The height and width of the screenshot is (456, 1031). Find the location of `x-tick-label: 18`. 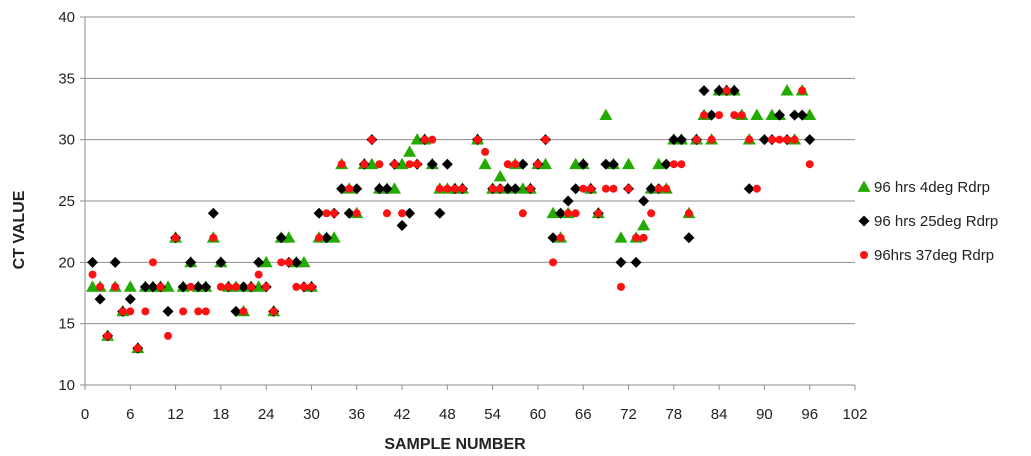

x-tick-label: 18 is located at coordinates (221, 414).